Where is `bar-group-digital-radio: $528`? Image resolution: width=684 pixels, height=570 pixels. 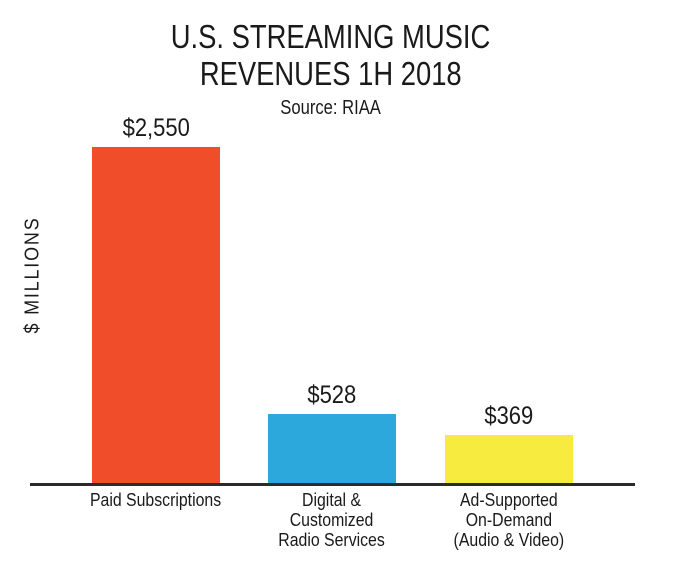 bar-group-digital-radio: $528 is located at coordinates (332, 433).